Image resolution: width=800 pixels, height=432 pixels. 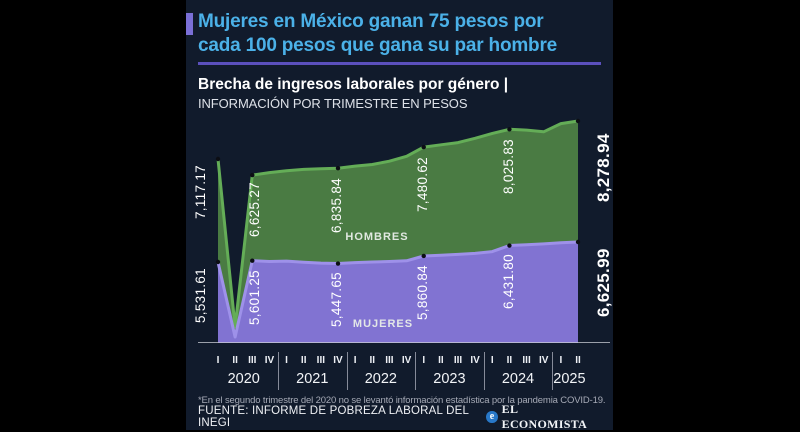 I want to click on year-label: 2023, so click(x=449, y=379).